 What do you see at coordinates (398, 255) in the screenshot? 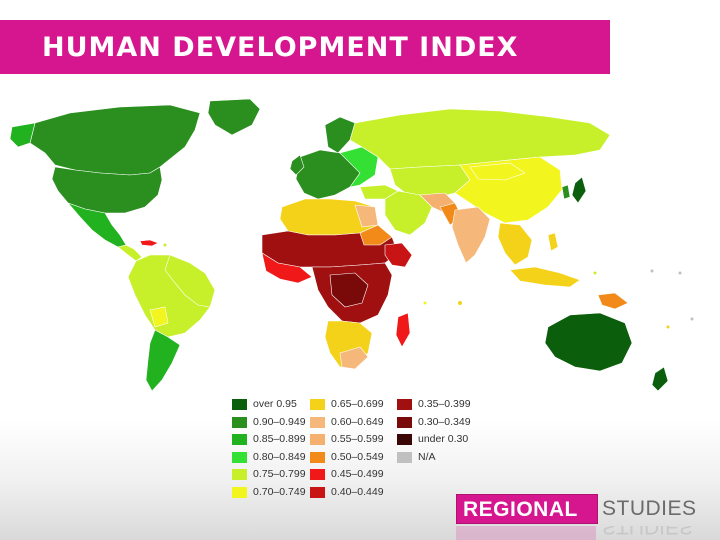
I see `region-horn-of-africa` at bounding box center [398, 255].